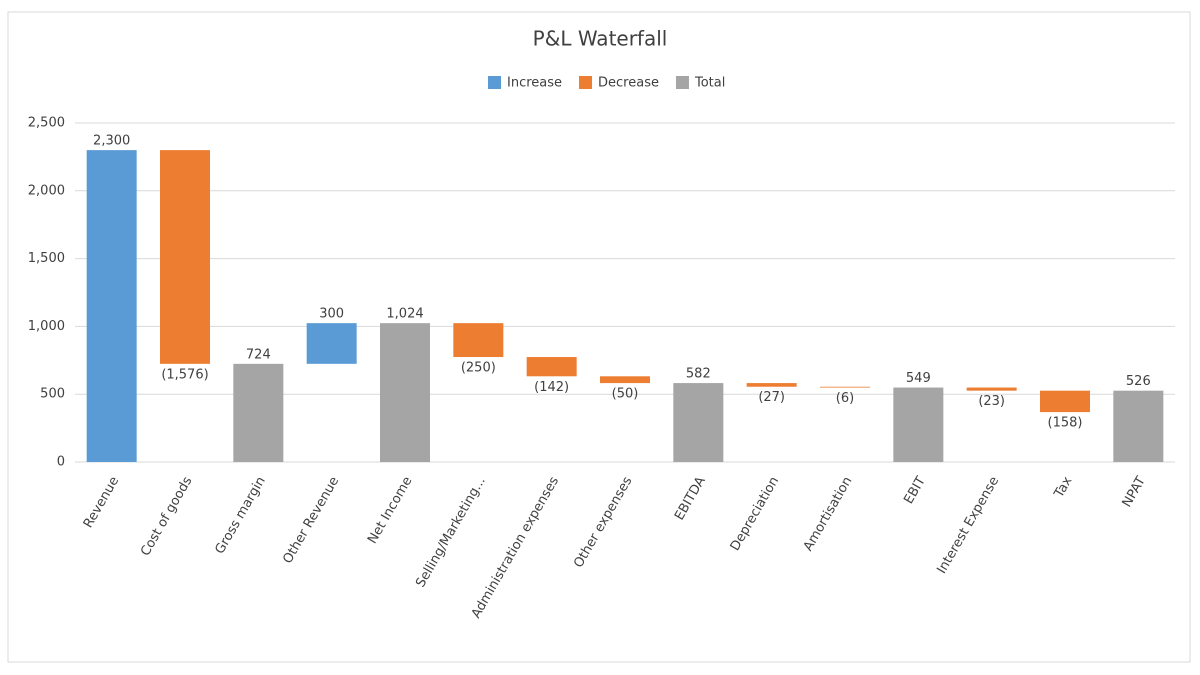  I want to click on legend-label: Increase, so click(534, 83).